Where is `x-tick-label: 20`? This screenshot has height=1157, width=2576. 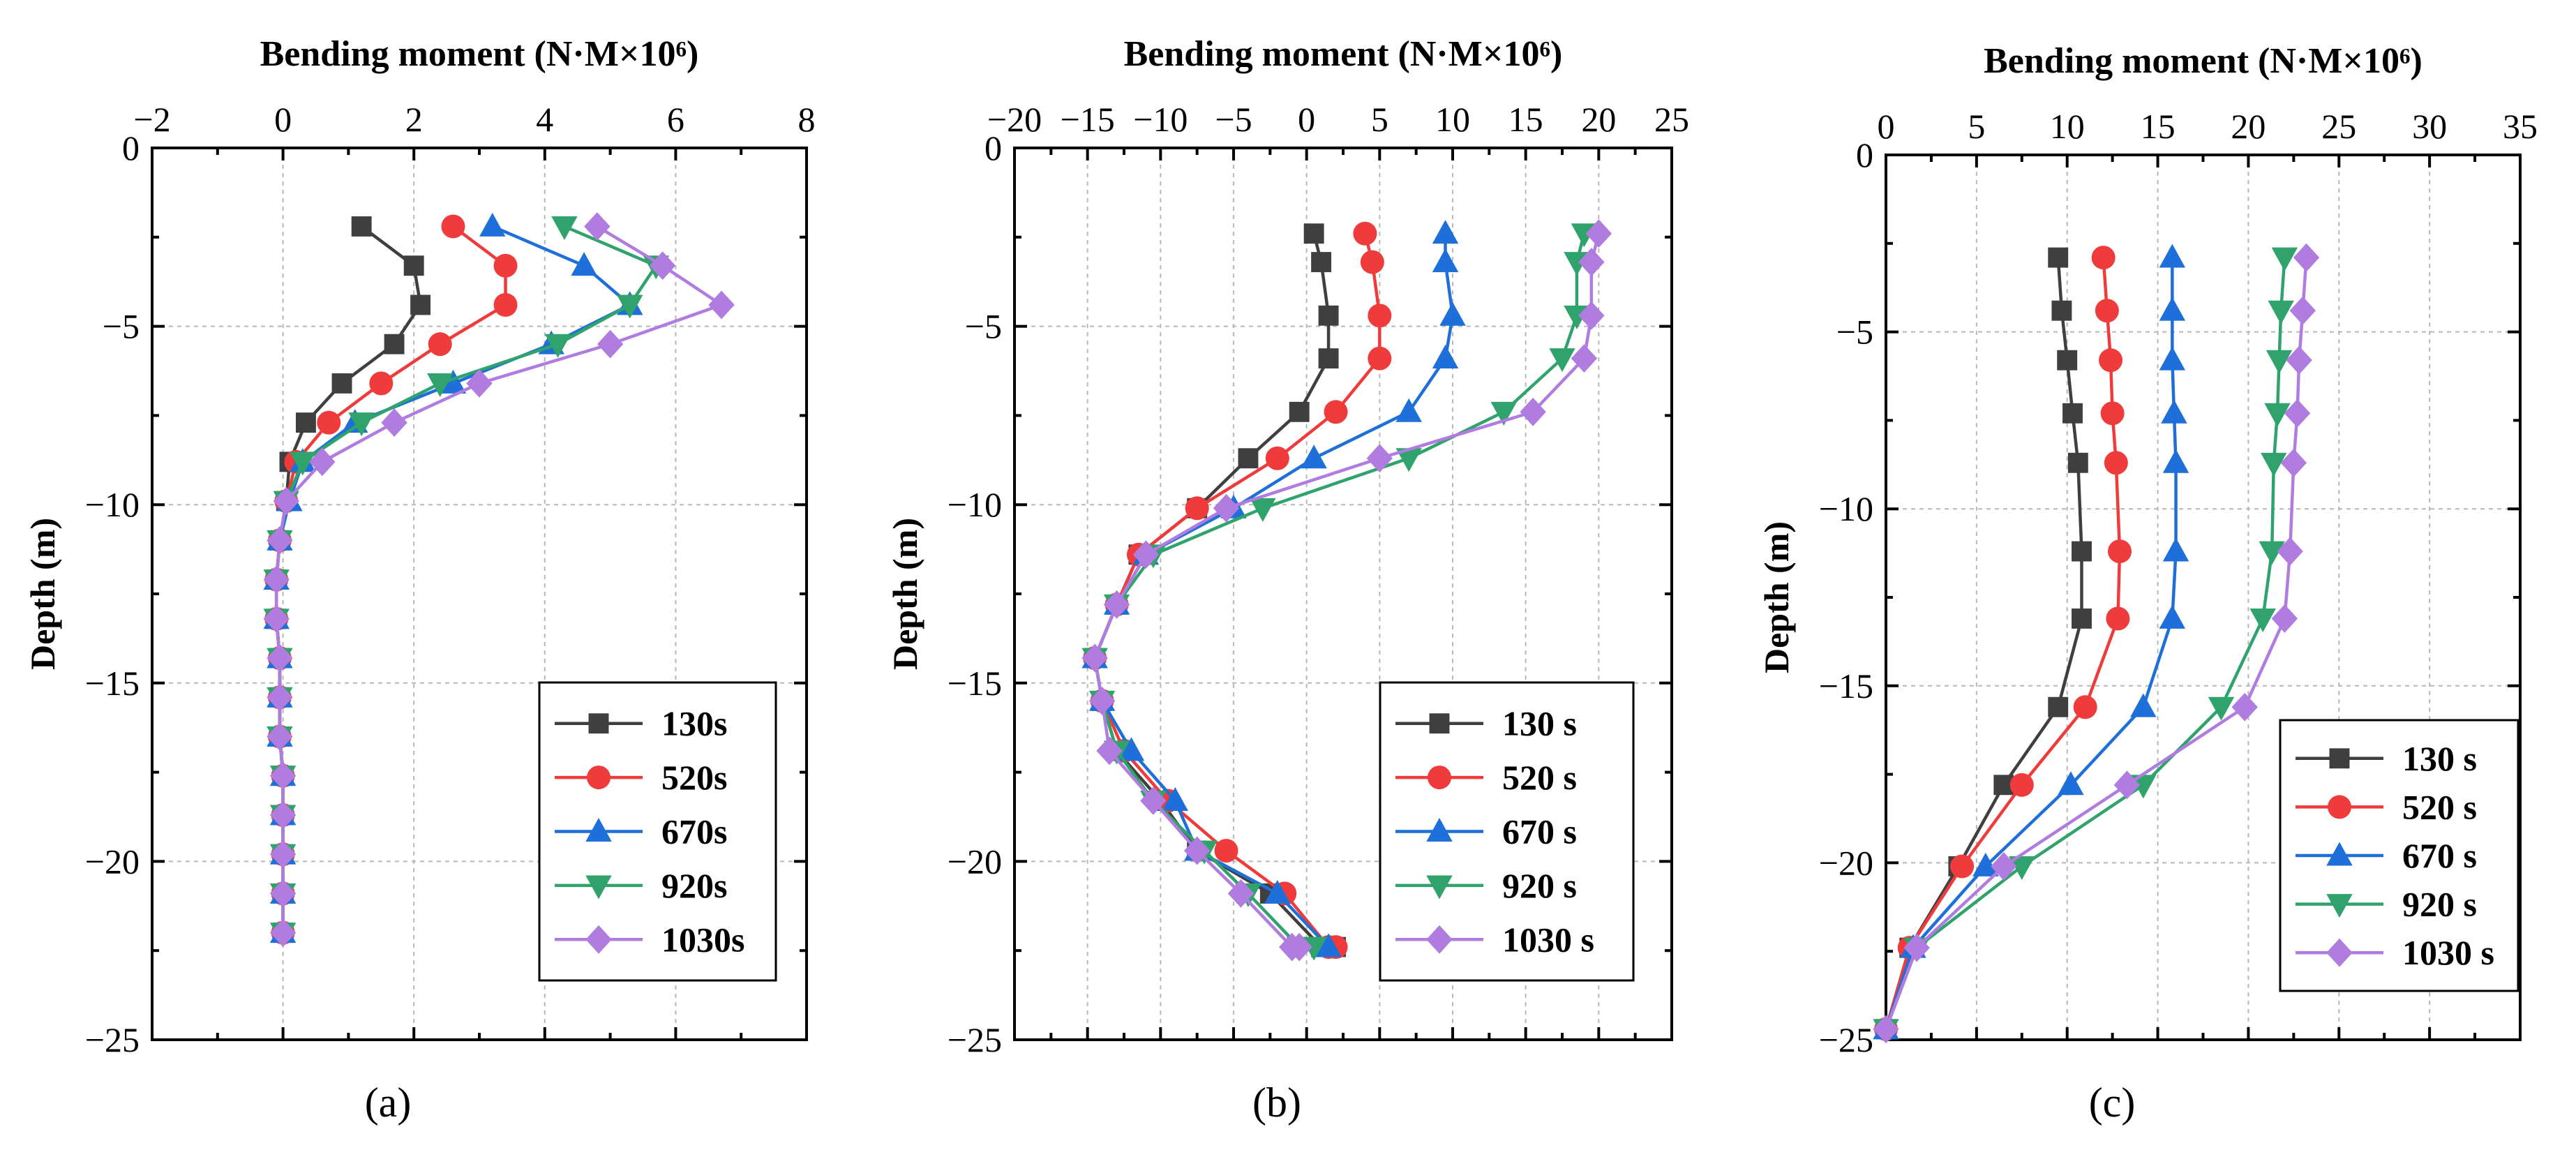 x-tick-label: 20 is located at coordinates (2248, 126).